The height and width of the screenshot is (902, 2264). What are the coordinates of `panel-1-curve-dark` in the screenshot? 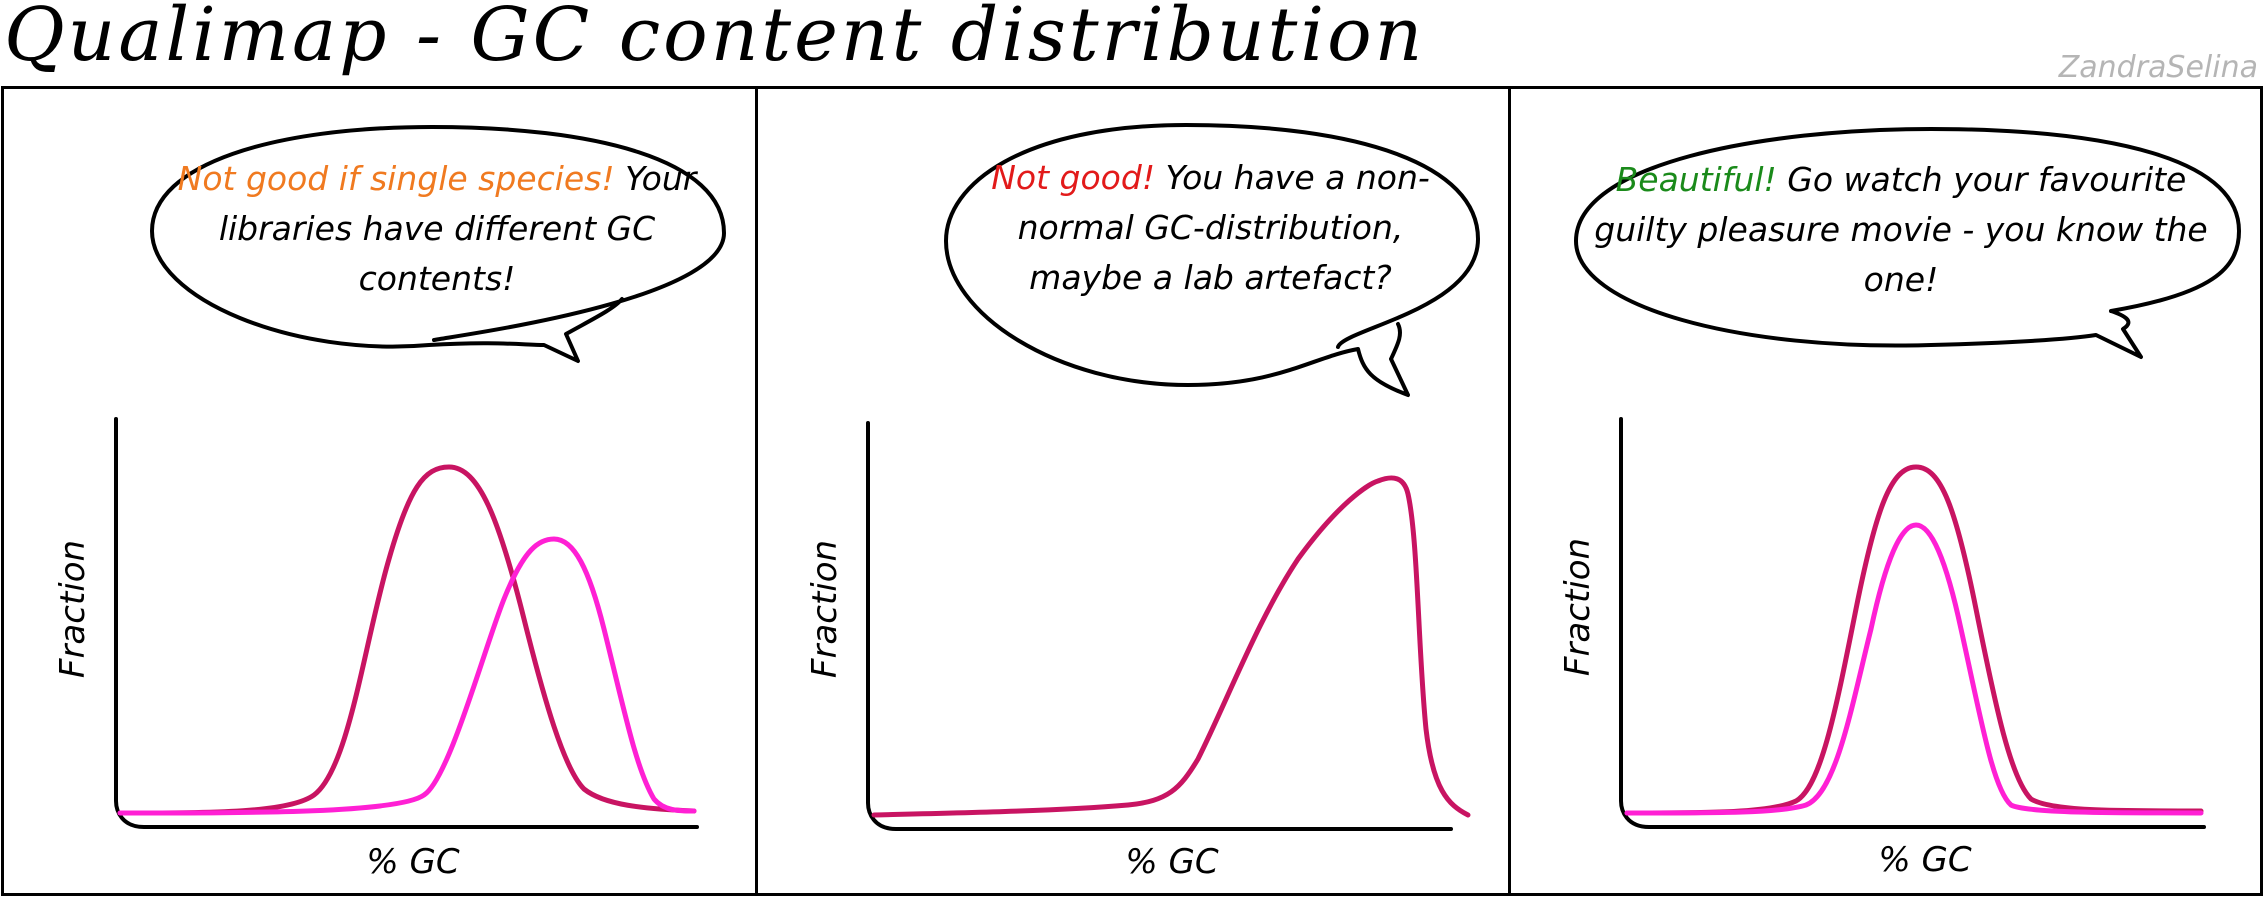 It's located at (407, 640).